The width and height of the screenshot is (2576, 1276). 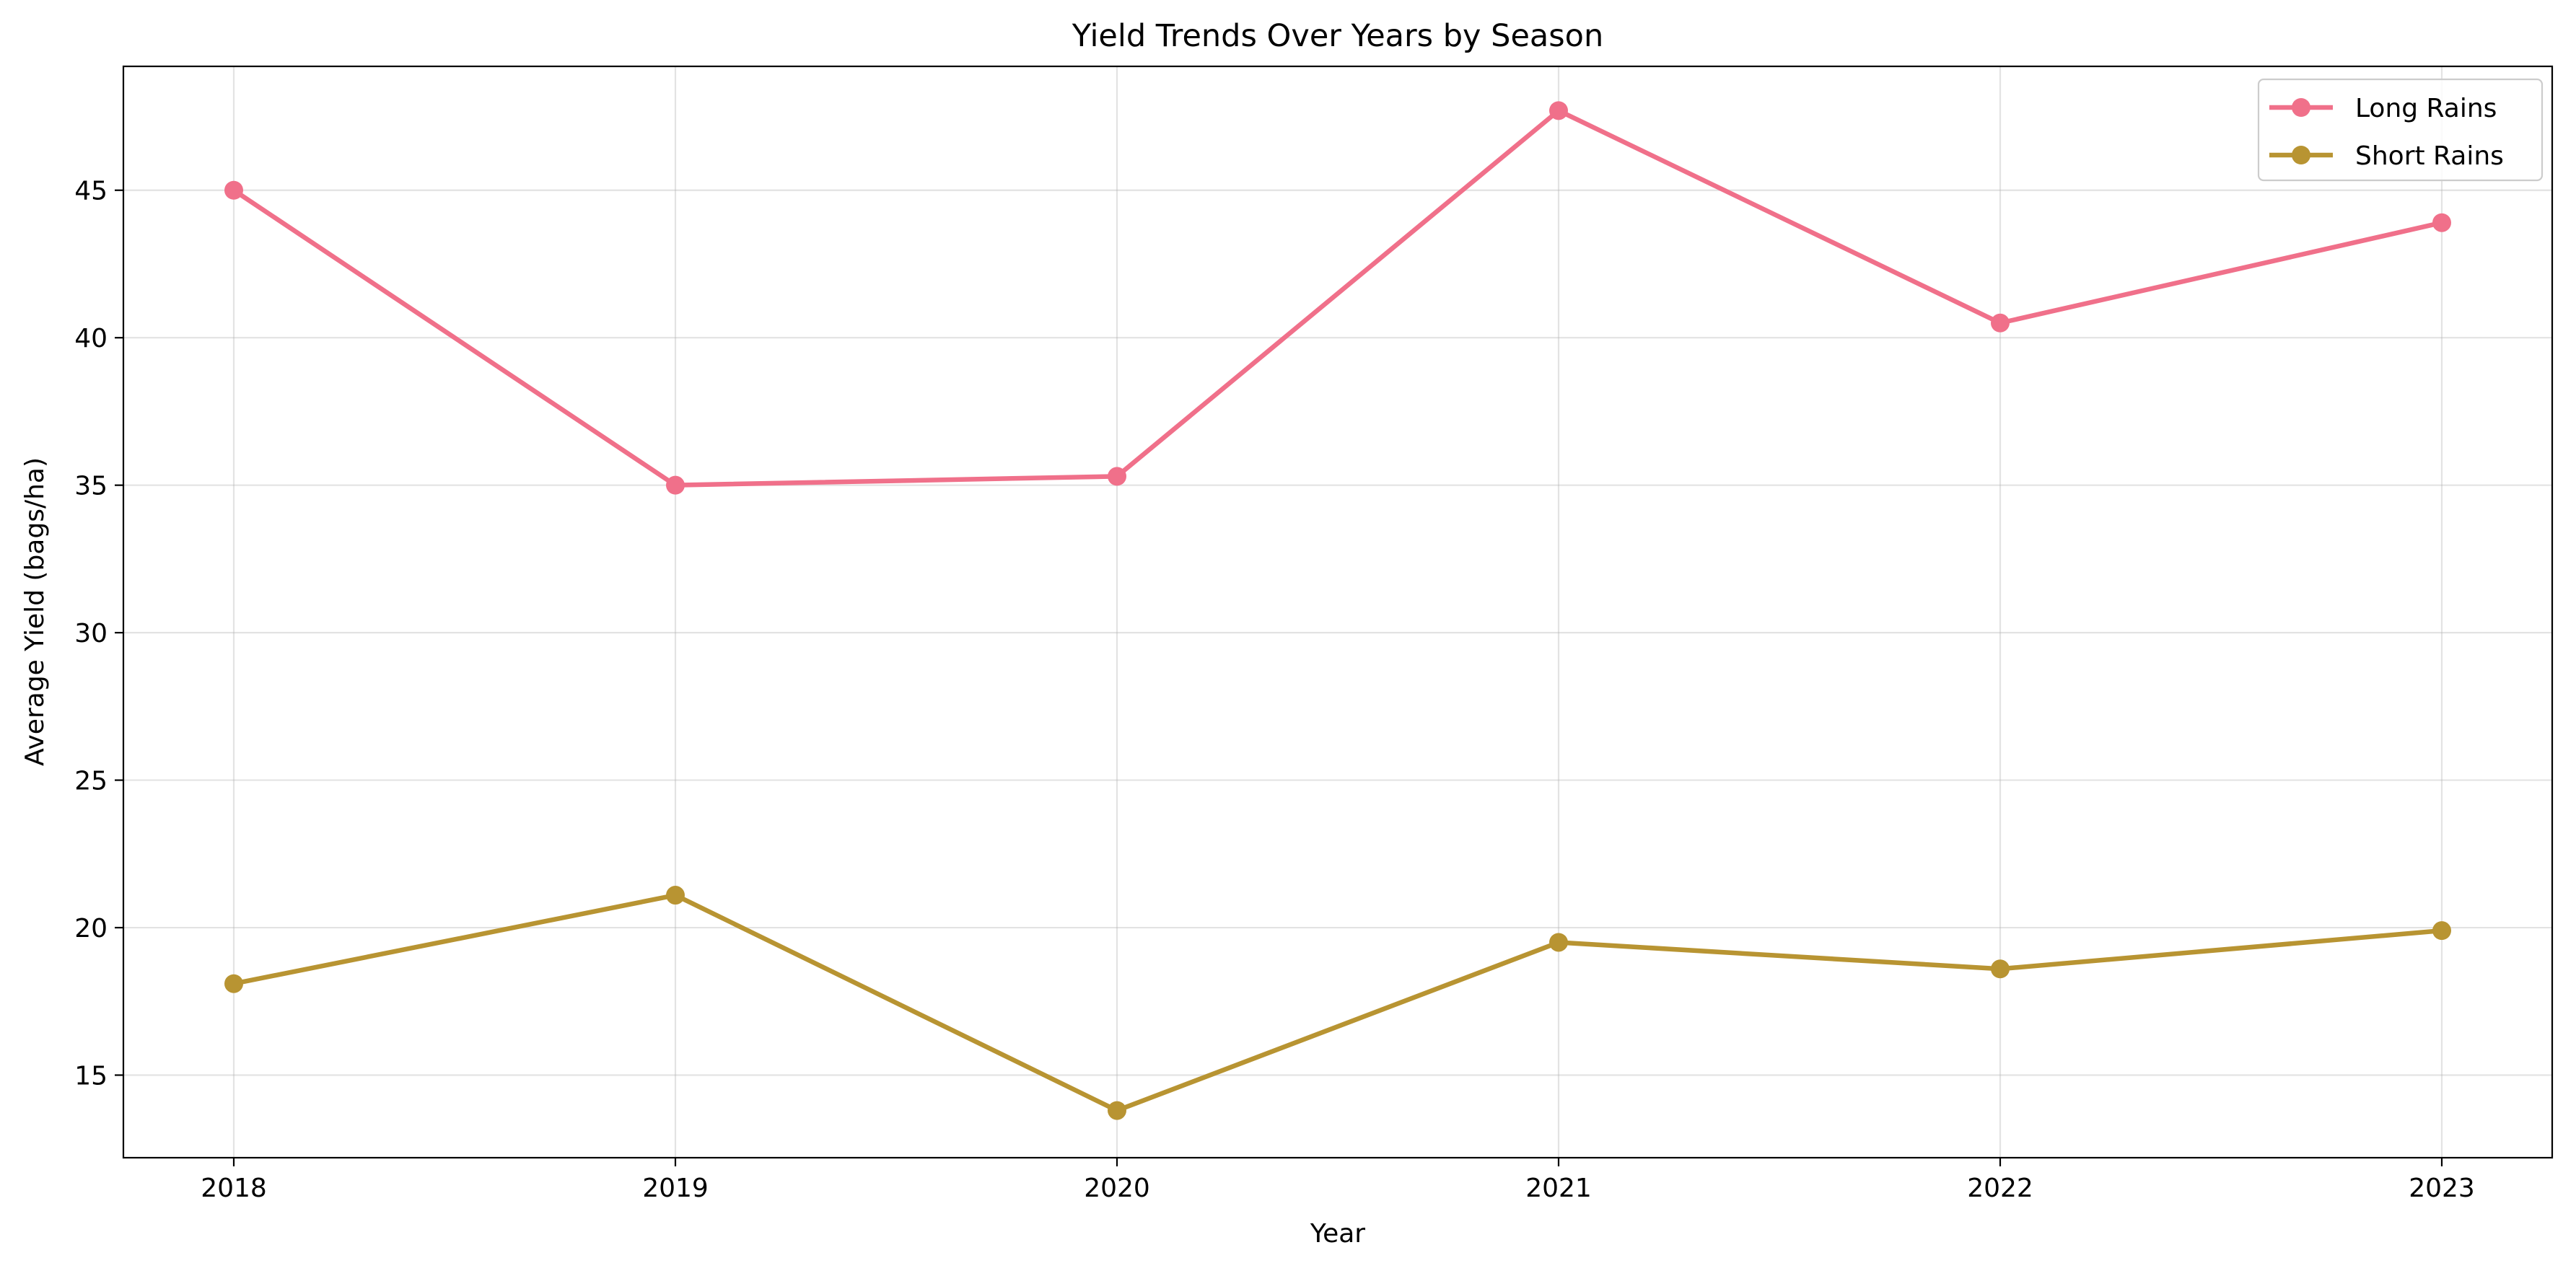 What do you see at coordinates (2442, 1189) in the screenshot?
I see `x-tick-label: 2023` at bounding box center [2442, 1189].